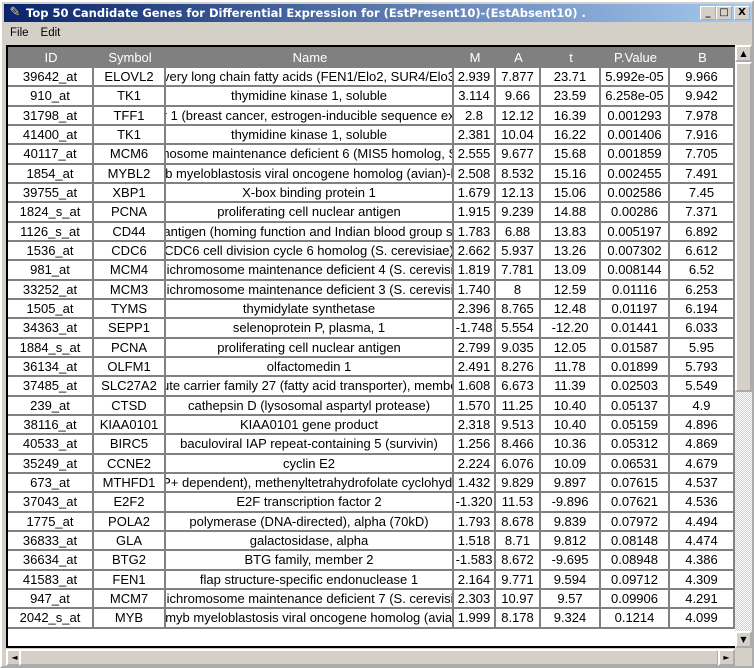  What do you see at coordinates (475, 348) in the screenshot?
I see `cell-m: 2.799` at bounding box center [475, 348].